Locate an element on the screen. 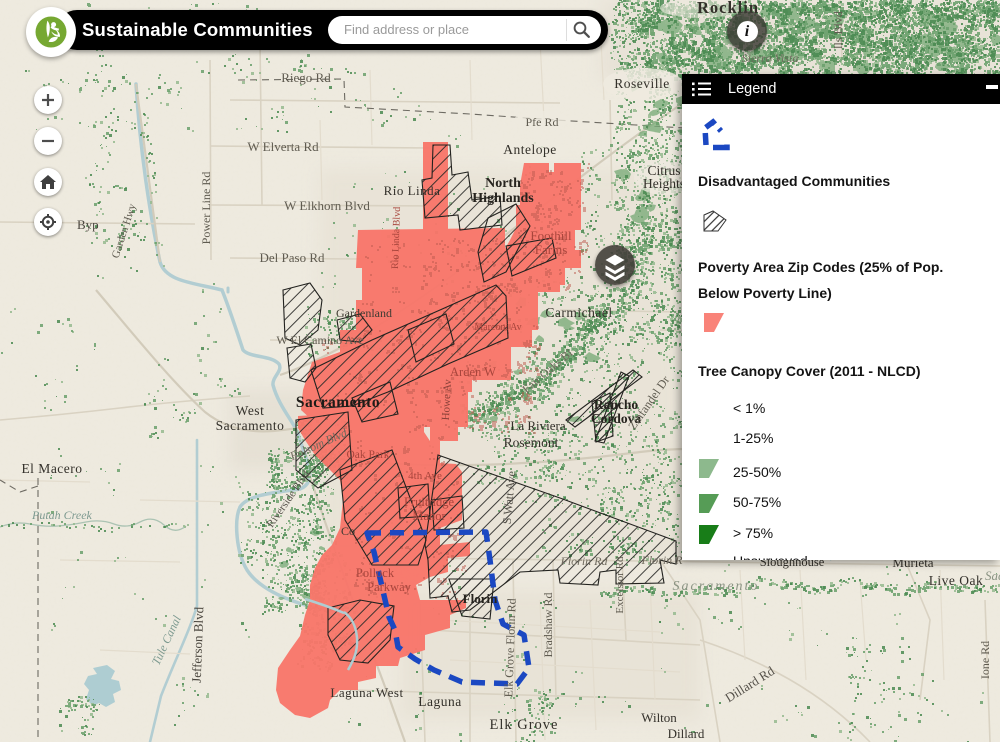 This screenshot has width=1000, height=742. svg-text: W El Camino Ave is located at coordinates (319, 340).